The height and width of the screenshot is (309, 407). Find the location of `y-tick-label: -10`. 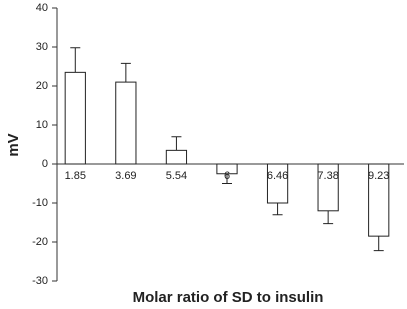

y-tick-label: -10 is located at coordinates (40, 203).